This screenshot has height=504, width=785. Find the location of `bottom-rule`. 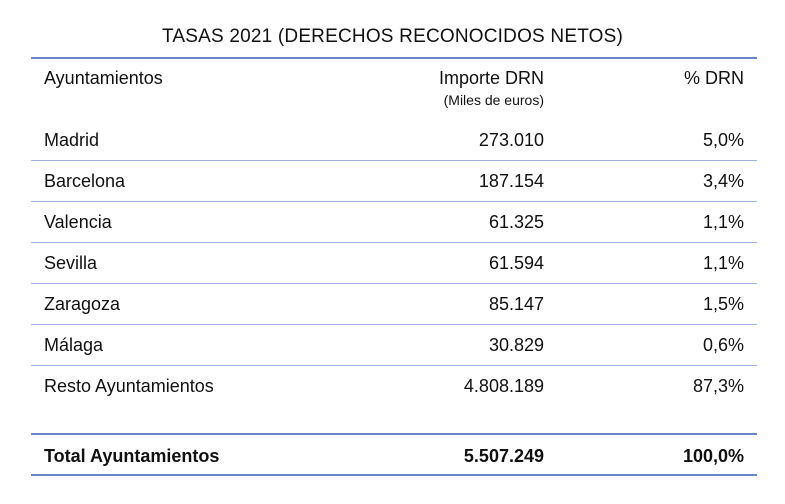

bottom-rule is located at coordinates (394, 475).